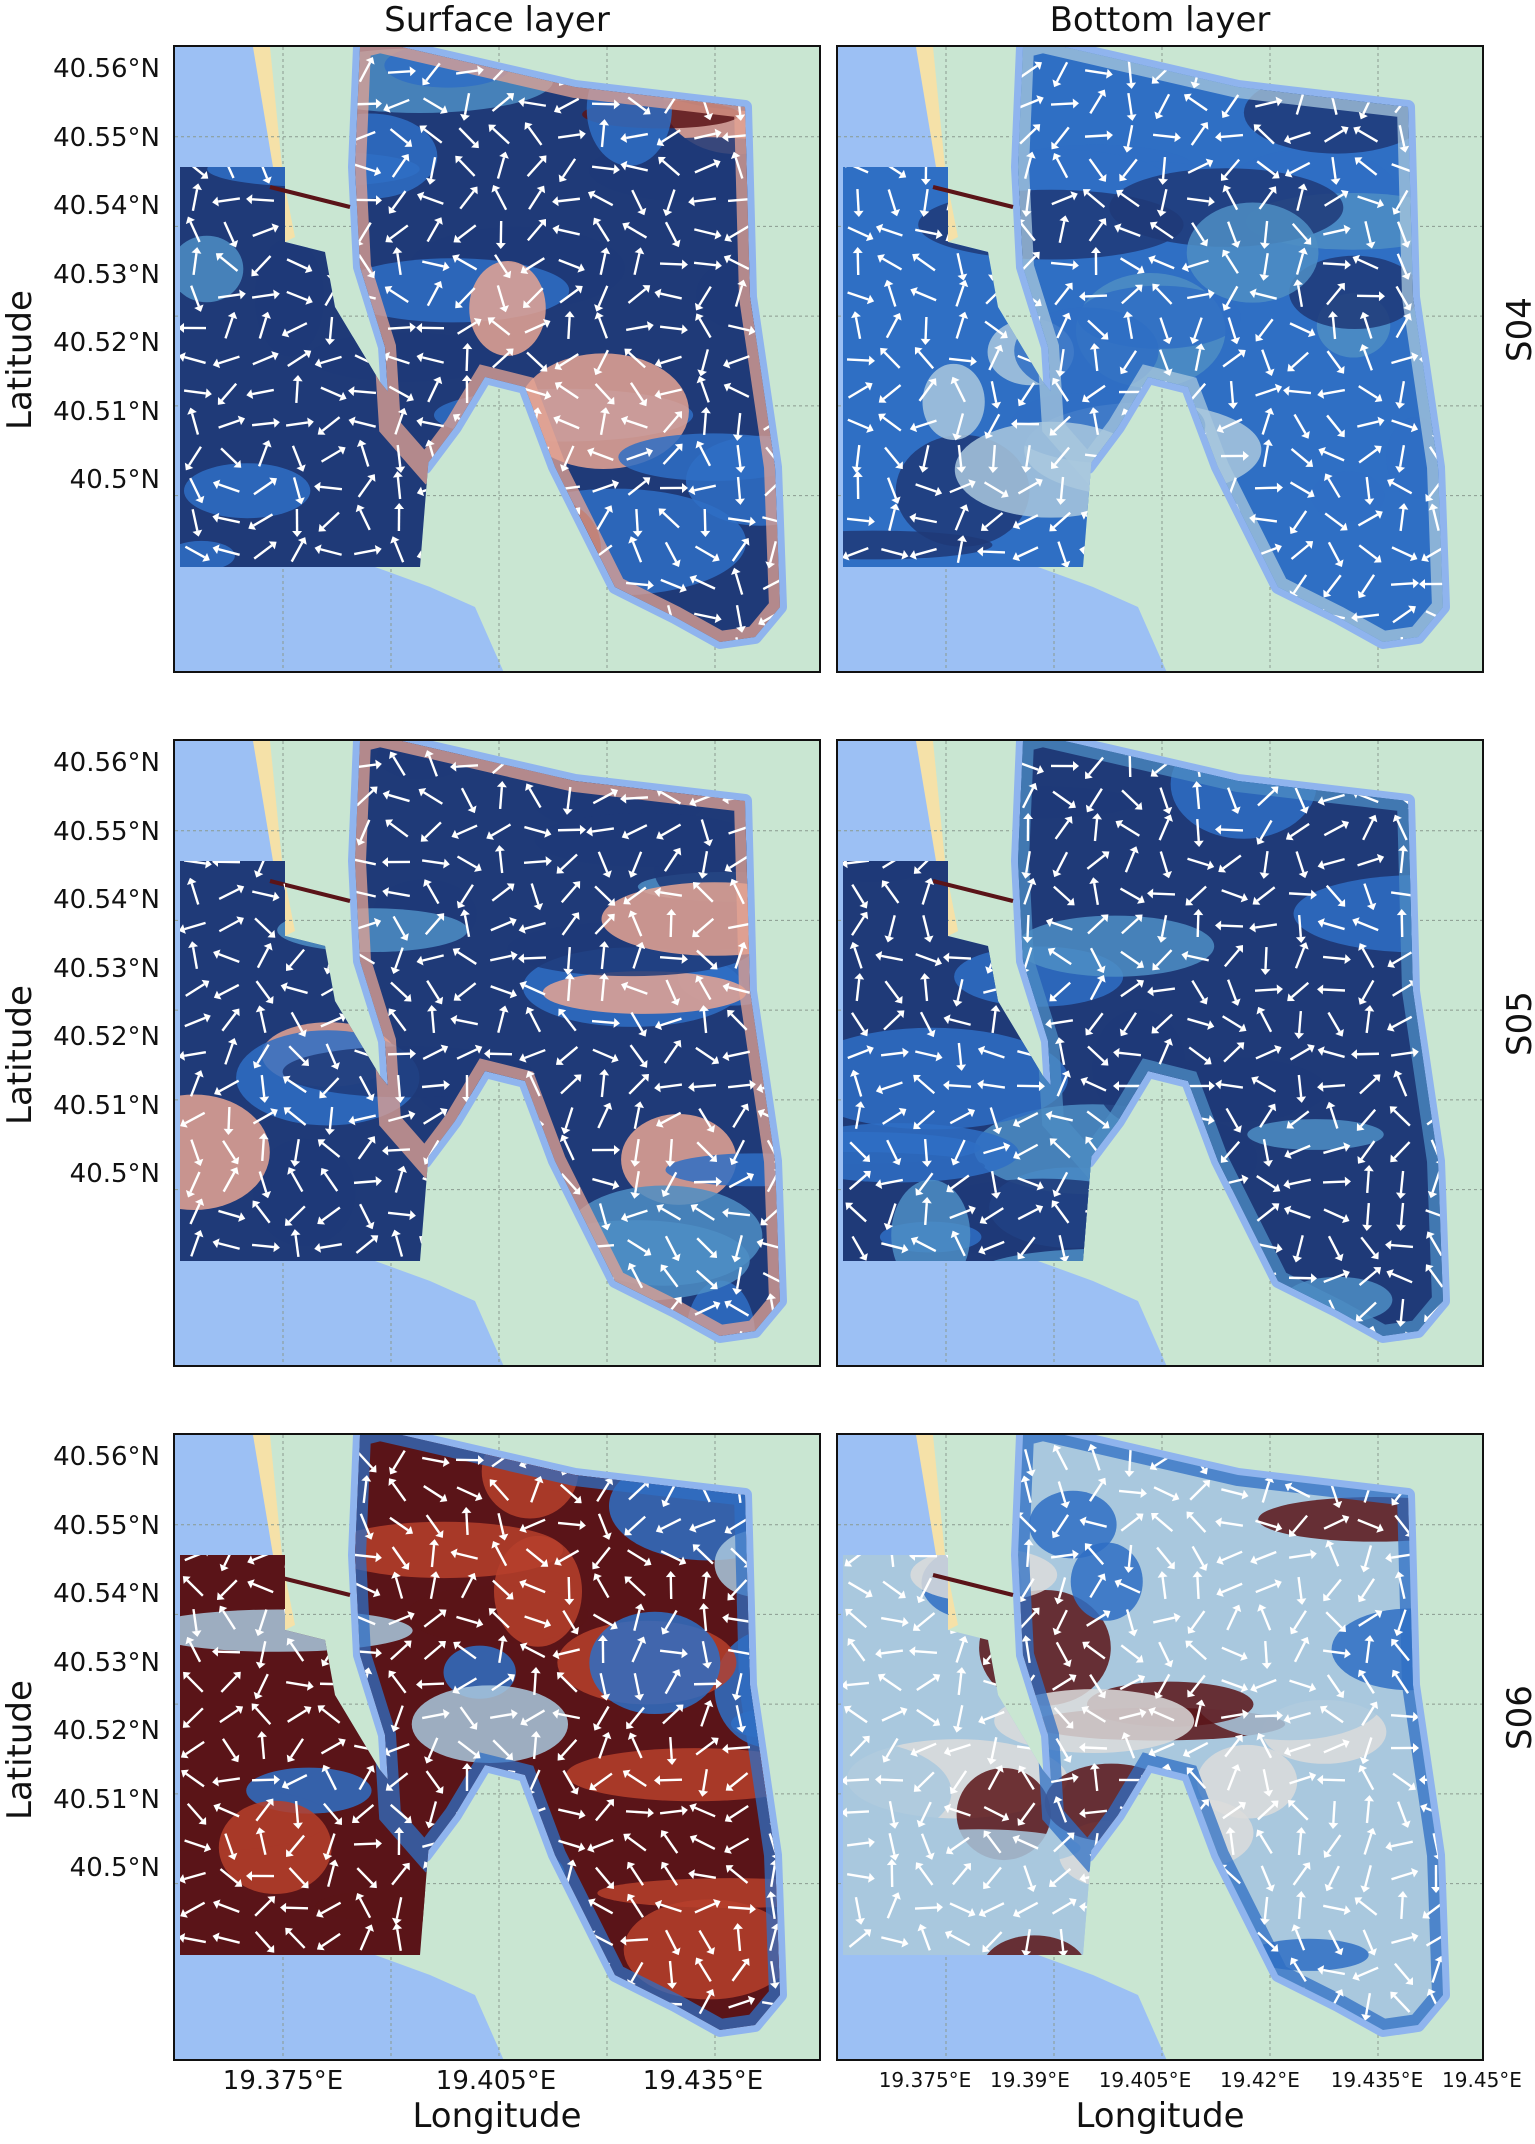  What do you see at coordinates (1160, 1053) in the screenshot?
I see `map-canvas` at bounding box center [1160, 1053].